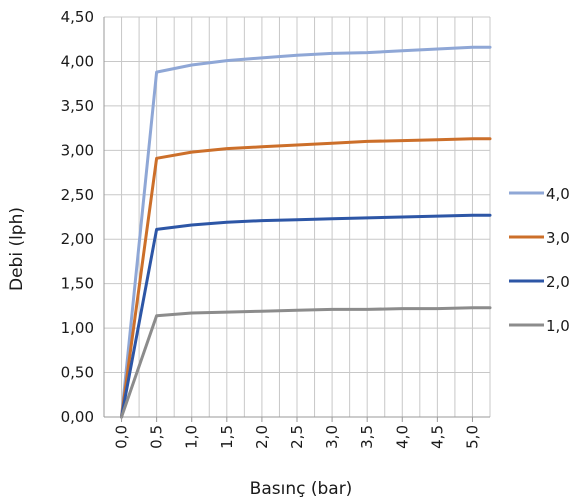 The image size is (577, 504). What do you see at coordinates (301, 489) in the screenshot?
I see `x-axis-title: Basınç (bar)` at bounding box center [301, 489].